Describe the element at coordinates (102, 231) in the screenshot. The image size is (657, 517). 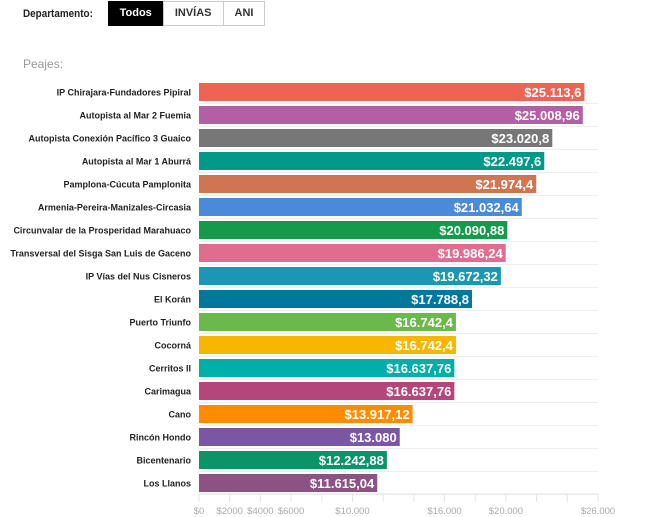
I see `category-label: Circunvalar de la Prosperidad Marahuaco` at that location.